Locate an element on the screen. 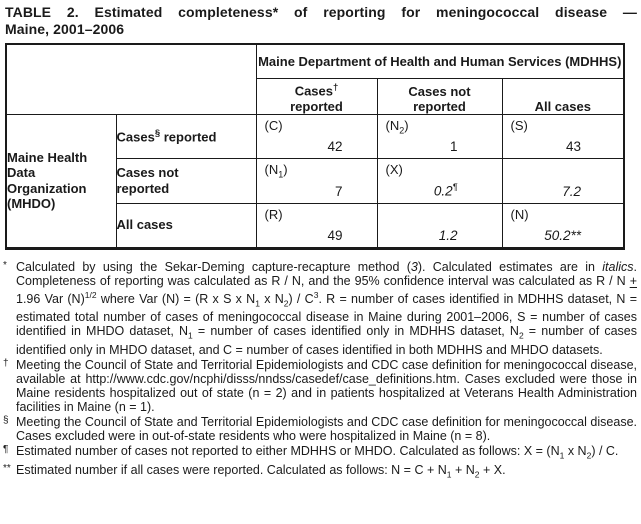  cell-tag: (R) is located at coordinates (273, 214).